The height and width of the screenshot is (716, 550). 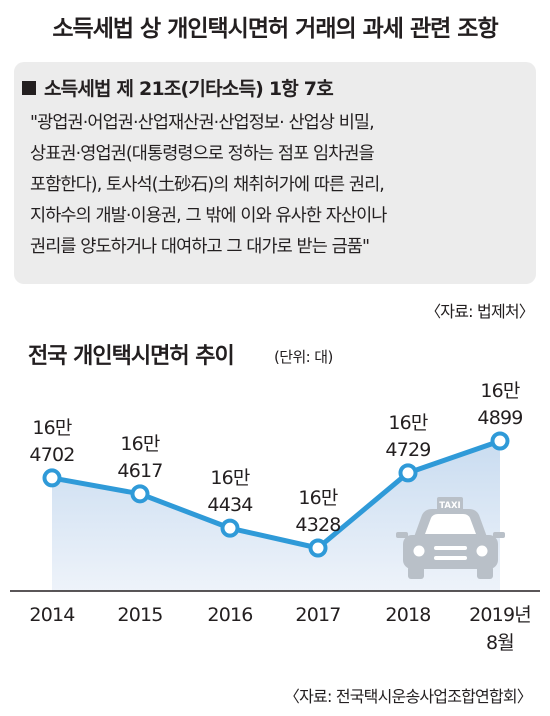 What do you see at coordinates (200, 247) in the screenshot?
I see `law-text-line: 권리를 양도하거나 대여하고 그 대가로 받는 금품"` at bounding box center [200, 247].